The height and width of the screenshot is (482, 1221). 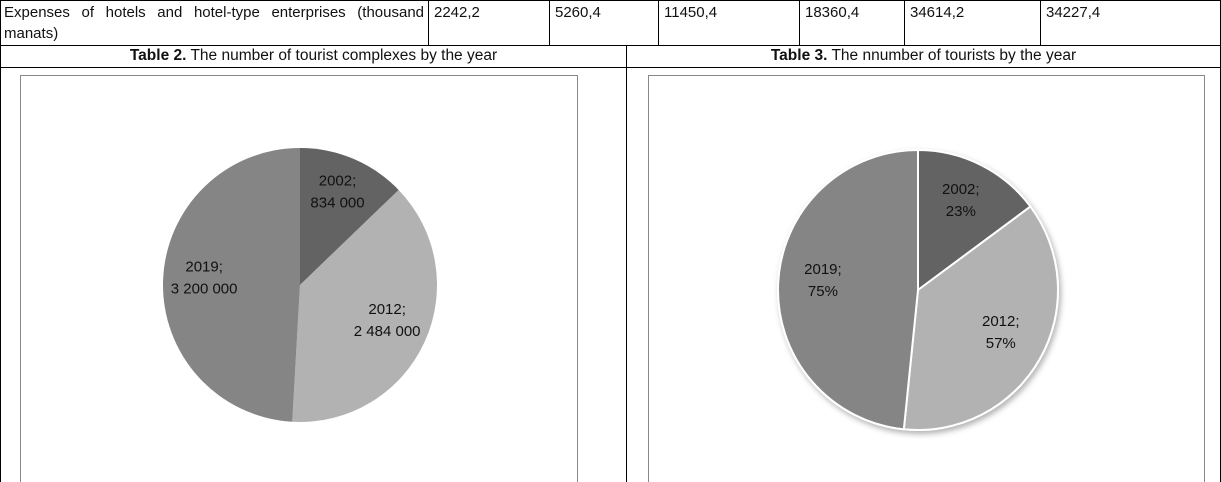 What do you see at coordinates (961, 200) in the screenshot?
I see `slice-label: 2002; 23%` at bounding box center [961, 200].